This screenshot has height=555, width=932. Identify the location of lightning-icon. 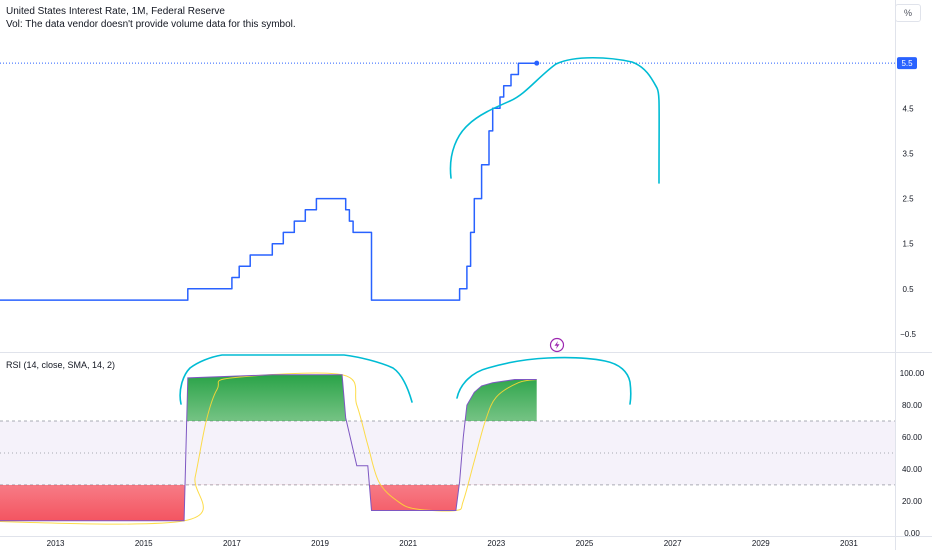
(557, 345).